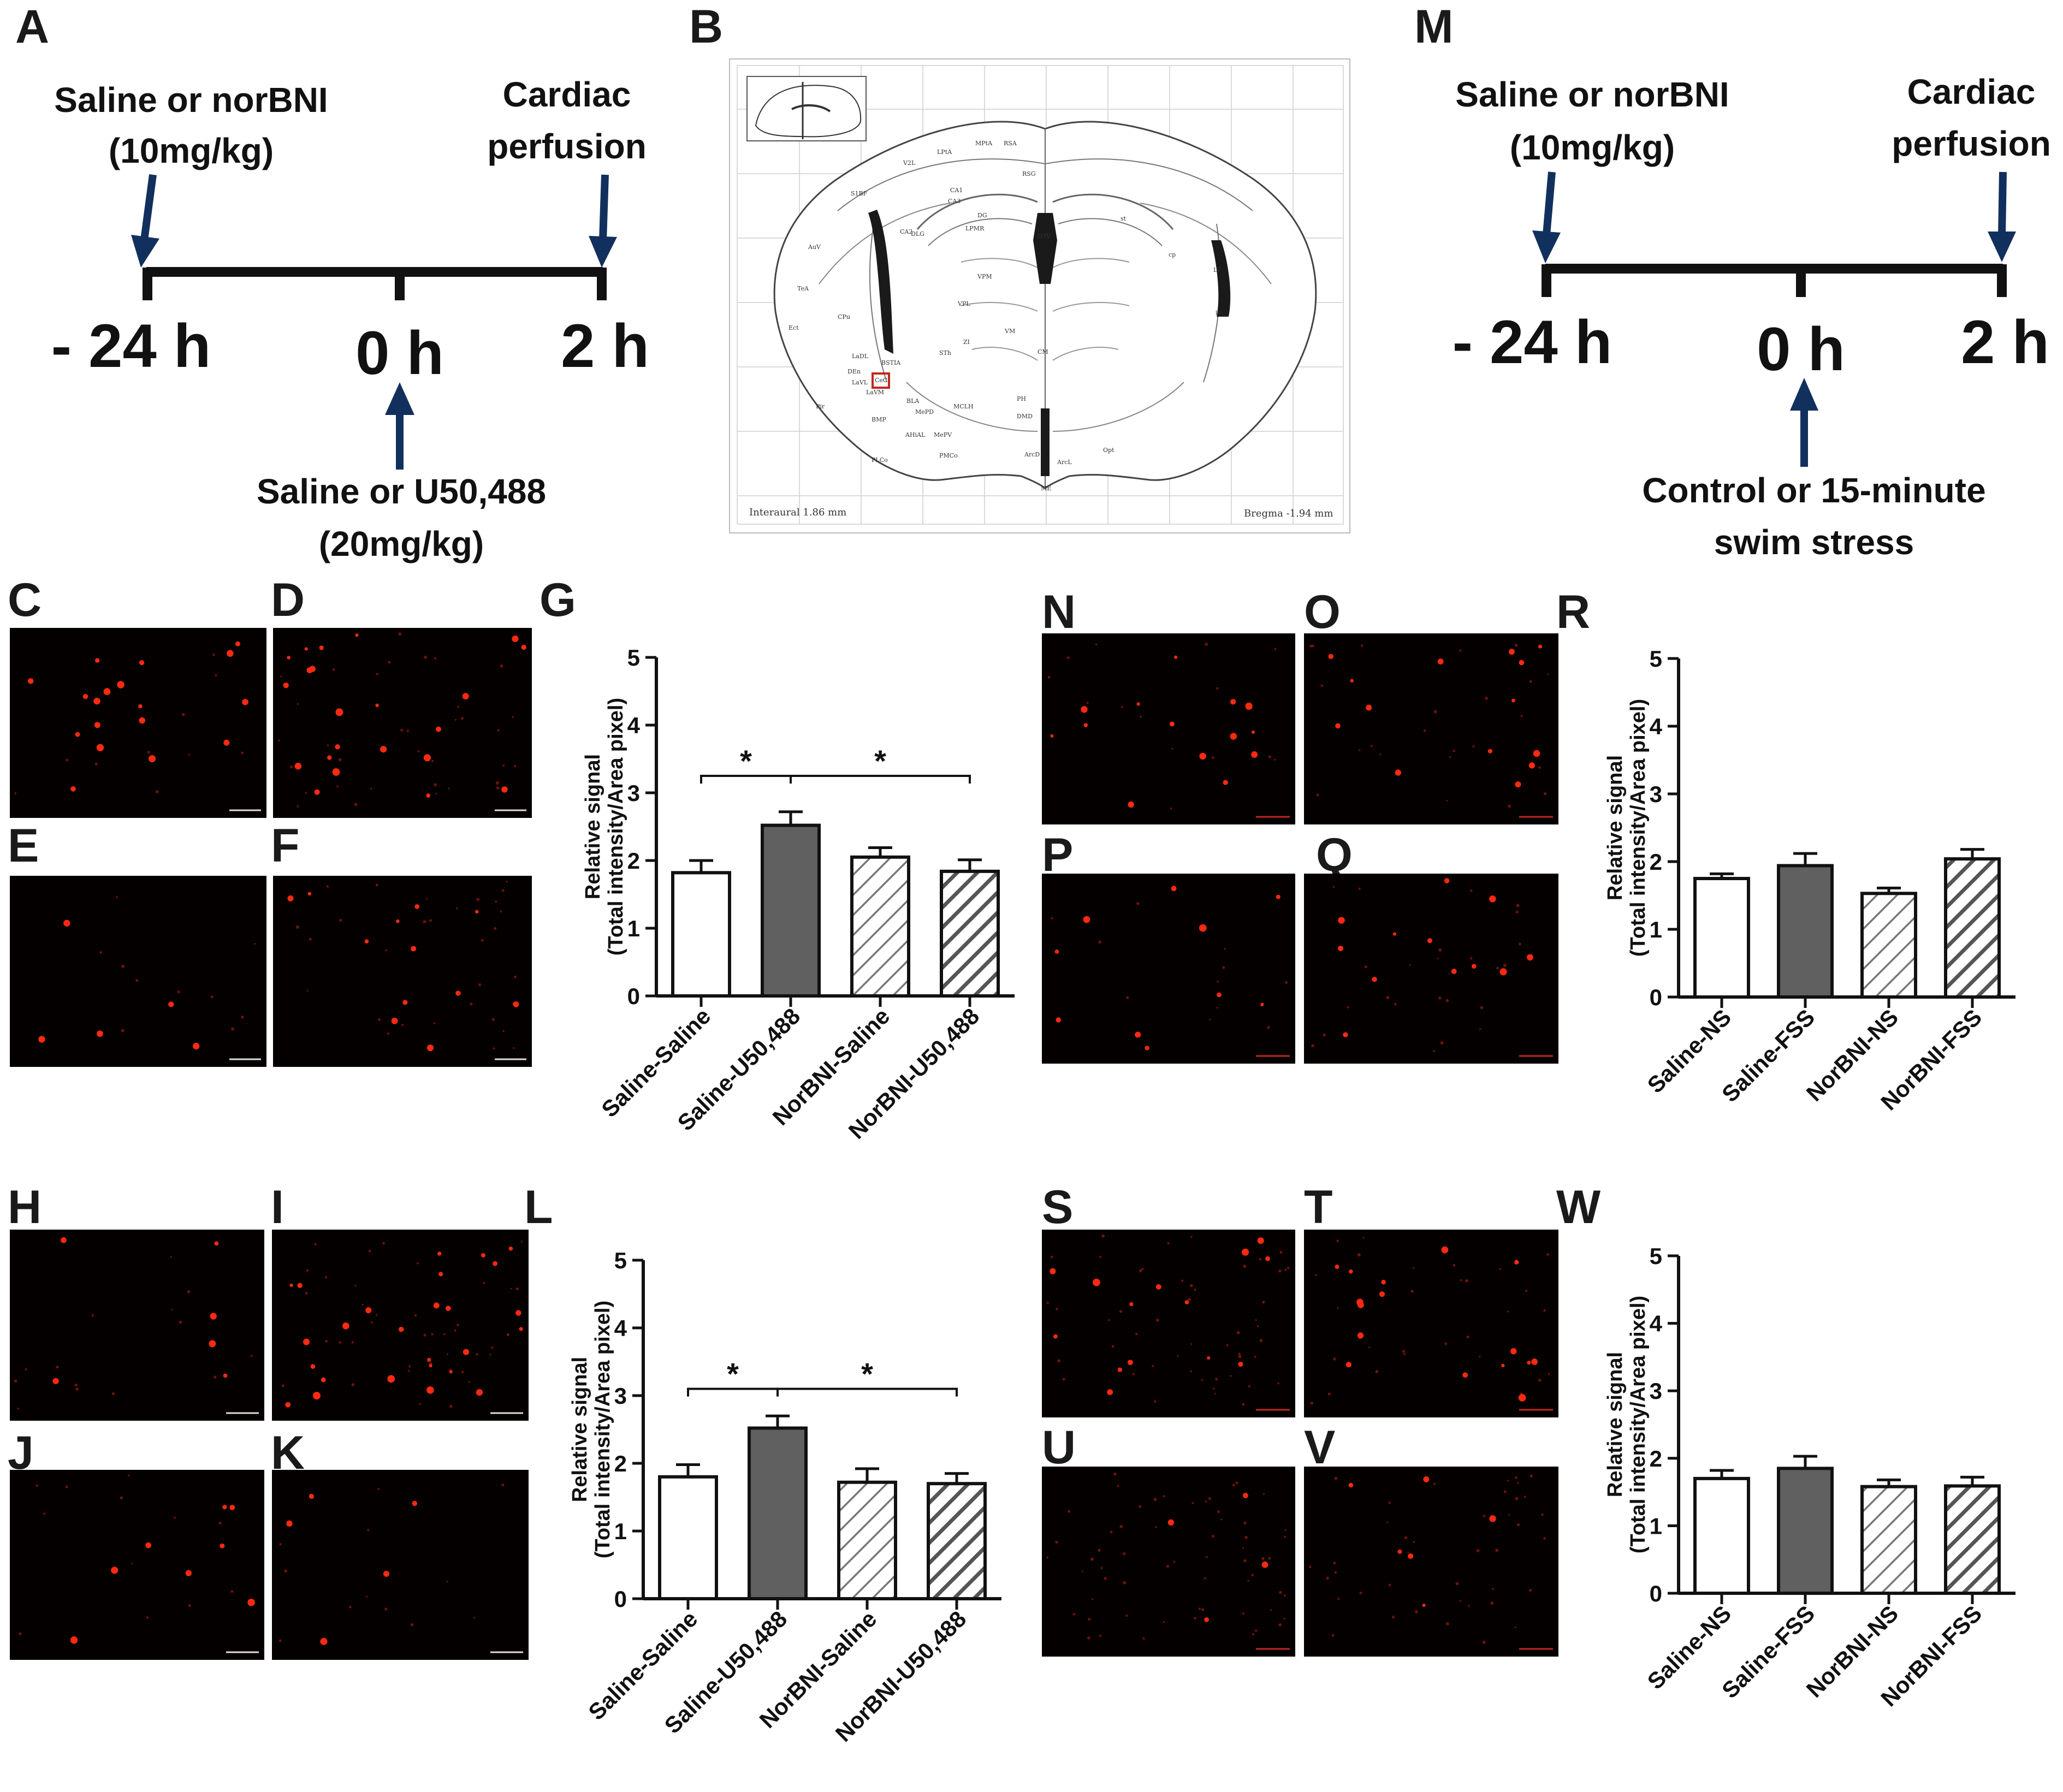 This screenshot has height=1792, width=2063. I want to click on timeline-bottom-line2: swim stress, so click(1814, 542).